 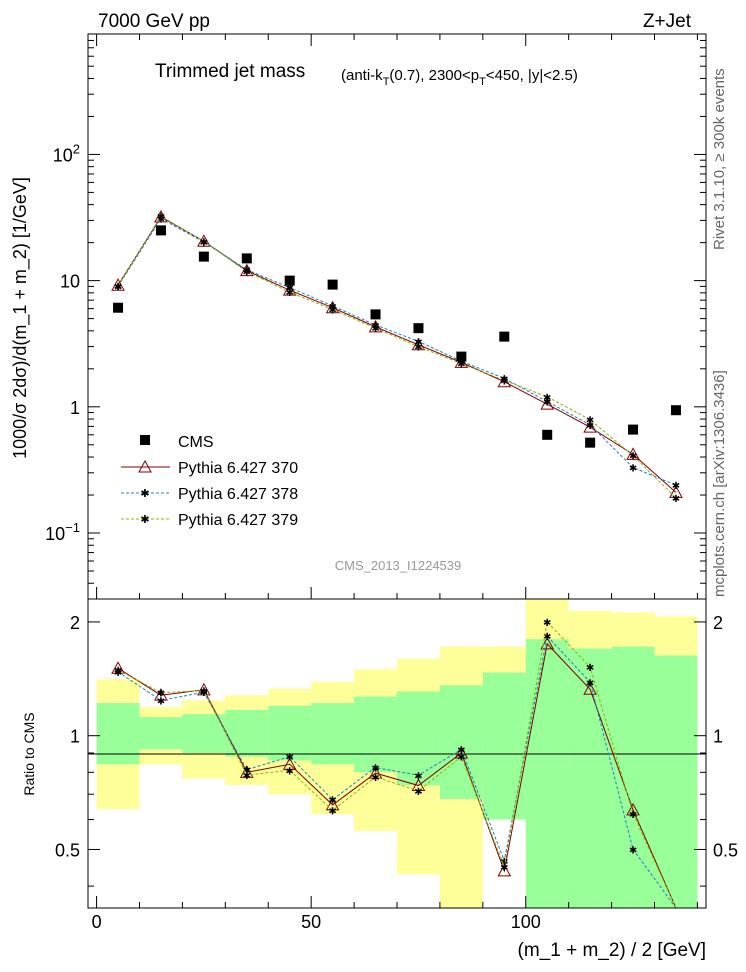 I want to click on title-sub-t1: T, so click(x=386, y=82).